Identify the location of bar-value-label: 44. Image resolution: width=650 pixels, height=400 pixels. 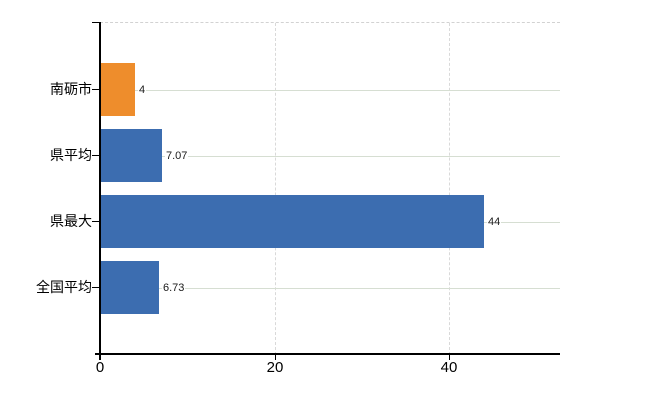
(494, 222).